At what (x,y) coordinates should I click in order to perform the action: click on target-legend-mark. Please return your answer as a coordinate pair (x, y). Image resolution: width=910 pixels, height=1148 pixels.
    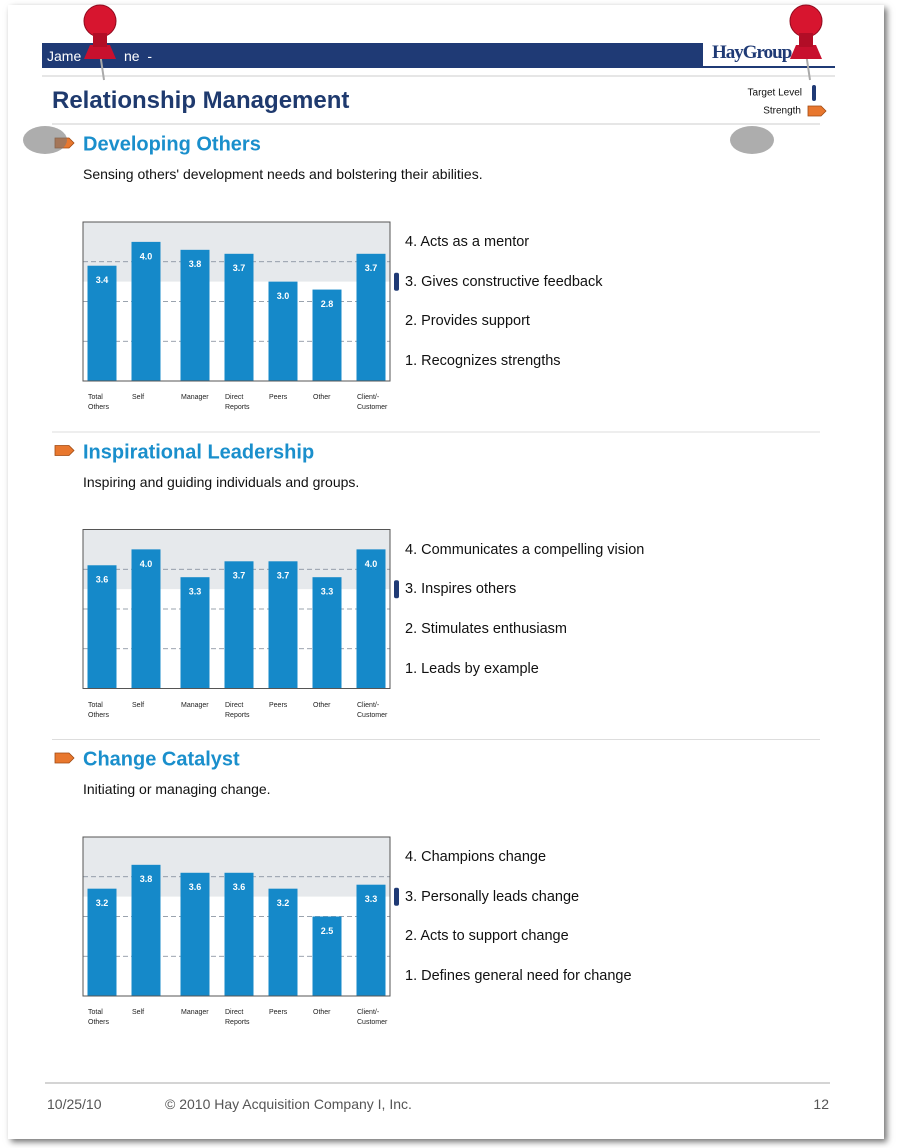
    Looking at the image, I should click on (814, 93).